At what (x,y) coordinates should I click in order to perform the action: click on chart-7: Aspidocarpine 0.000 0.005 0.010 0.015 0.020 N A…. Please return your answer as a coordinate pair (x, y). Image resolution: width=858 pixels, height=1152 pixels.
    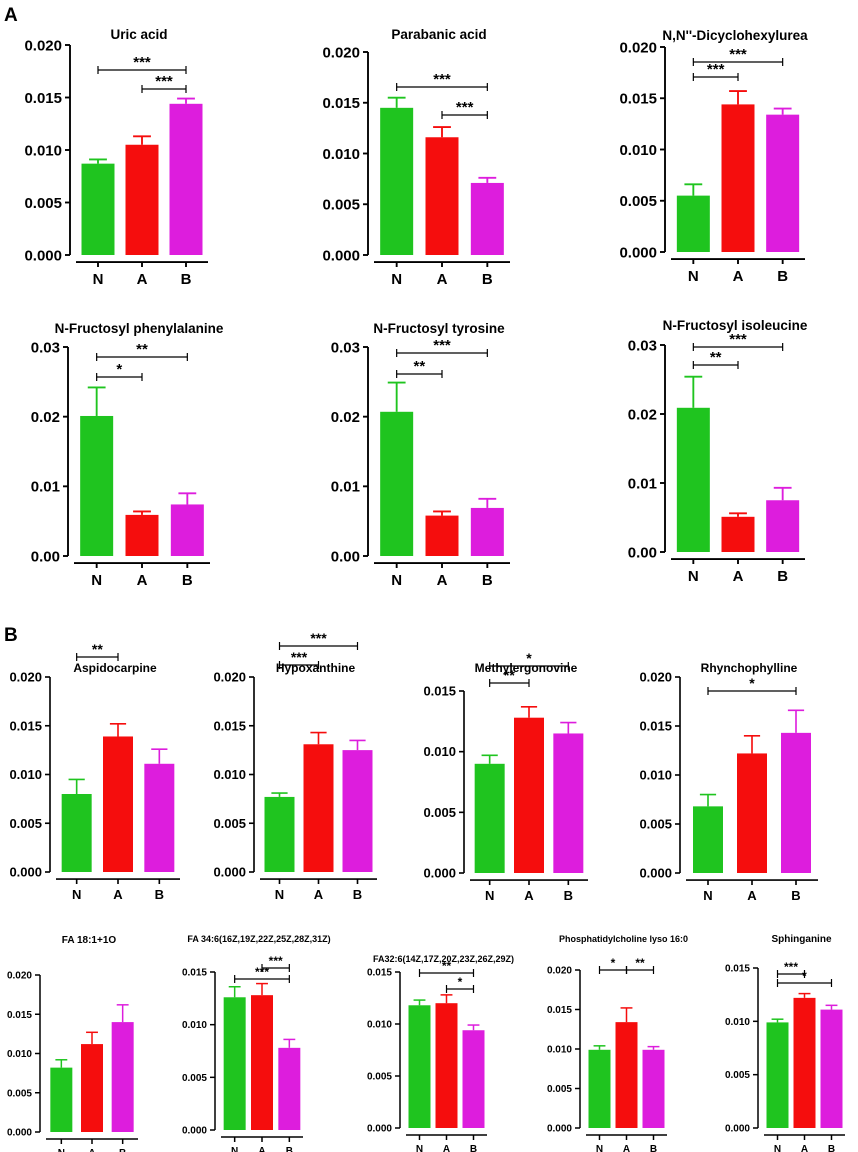
    Looking at the image, I should click on (94, 771).